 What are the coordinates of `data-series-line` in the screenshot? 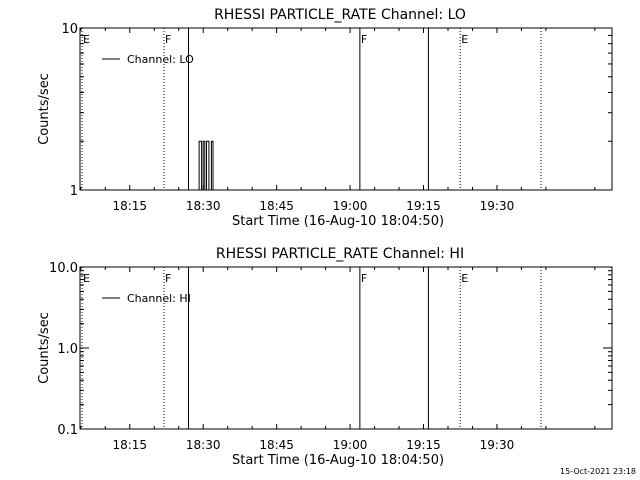 It's located at (206, 165).